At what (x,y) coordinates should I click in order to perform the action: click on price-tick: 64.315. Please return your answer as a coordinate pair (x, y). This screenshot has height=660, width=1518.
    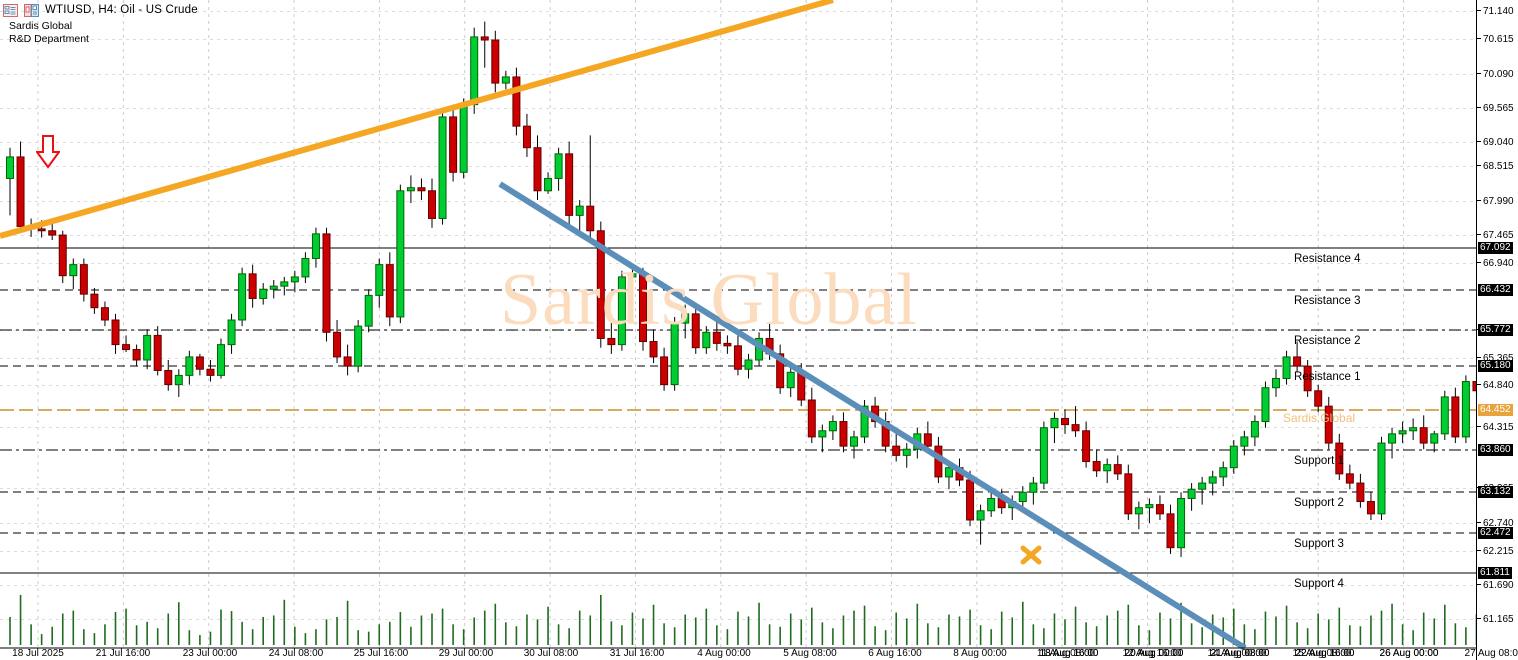
    Looking at the image, I should click on (1497, 427).